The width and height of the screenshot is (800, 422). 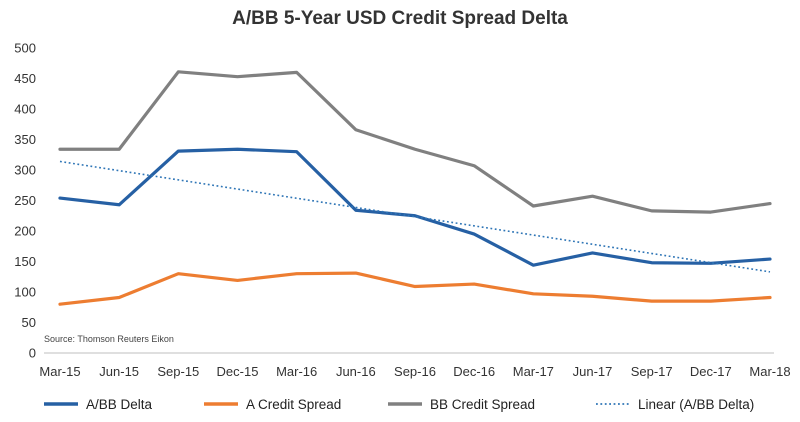 I want to click on legend-item: A Credit Spread, so click(x=272, y=404).